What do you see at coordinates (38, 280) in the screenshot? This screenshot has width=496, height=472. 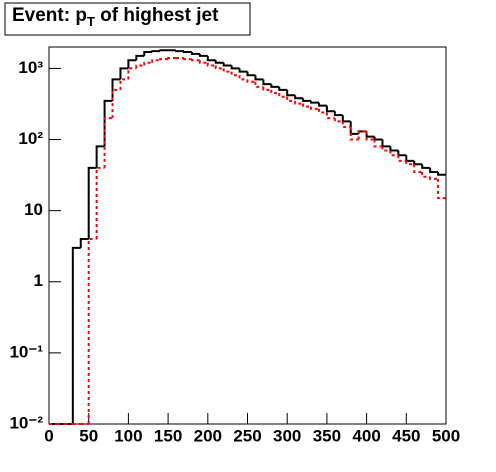 I see `y-tick-label: 1` at bounding box center [38, 280].